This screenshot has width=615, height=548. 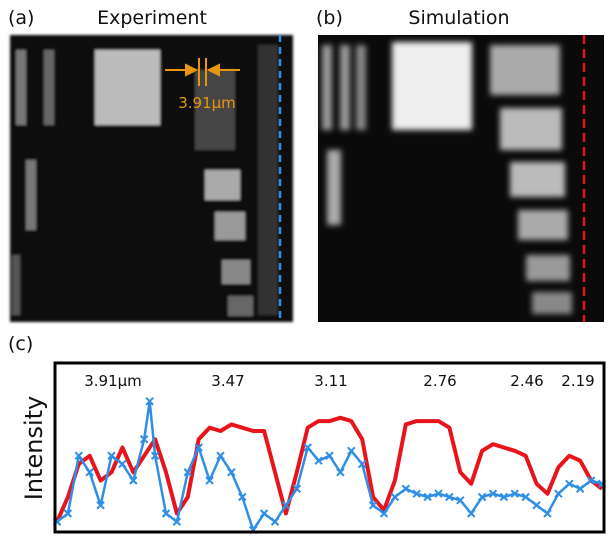 What do you see at coordinates (577, 381) in the screenshot?
I see `group-label: 2.19` at bounding box center [577, 381].